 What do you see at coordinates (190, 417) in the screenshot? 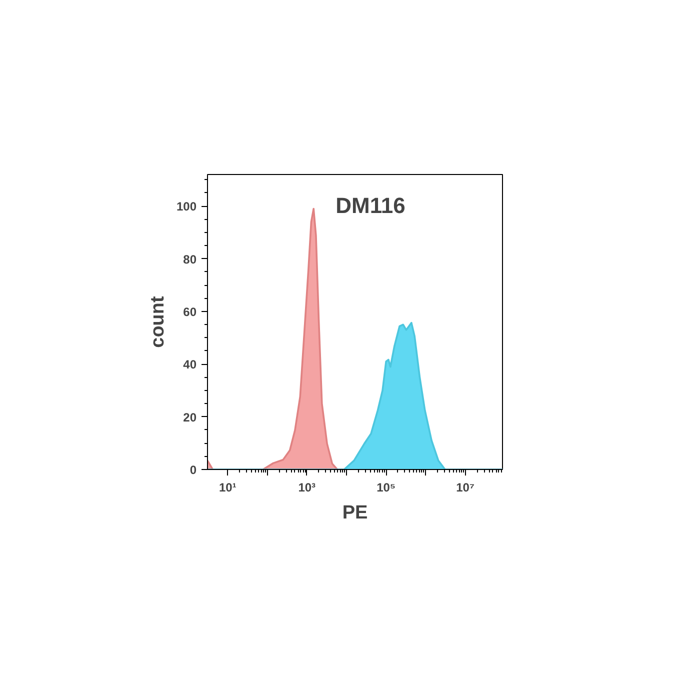
I see `y-tick-label: 20` at bounding box center [190, 417].